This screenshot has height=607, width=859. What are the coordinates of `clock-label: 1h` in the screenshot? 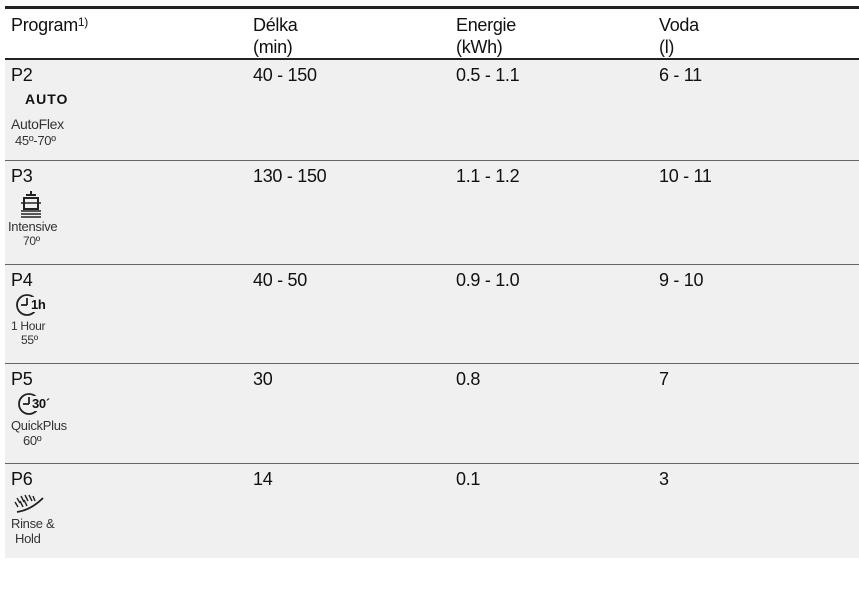 It's located at (38, 304).